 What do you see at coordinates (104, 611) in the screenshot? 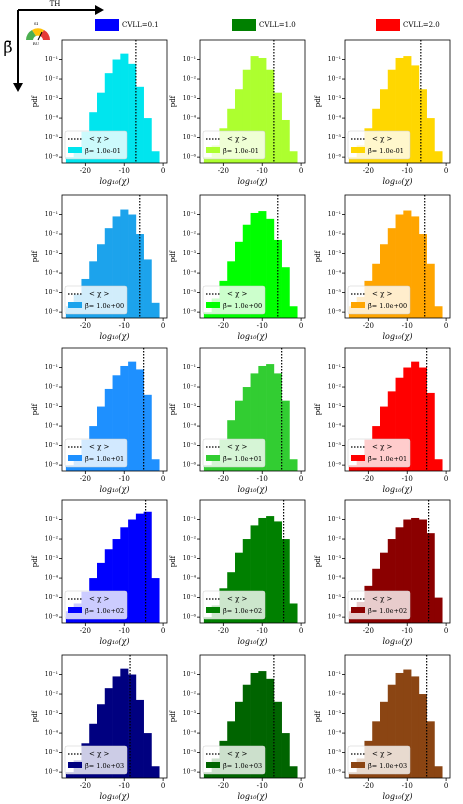
I see `legend-label: β̄= 1.0e+02` at bounding box center [104, 611].